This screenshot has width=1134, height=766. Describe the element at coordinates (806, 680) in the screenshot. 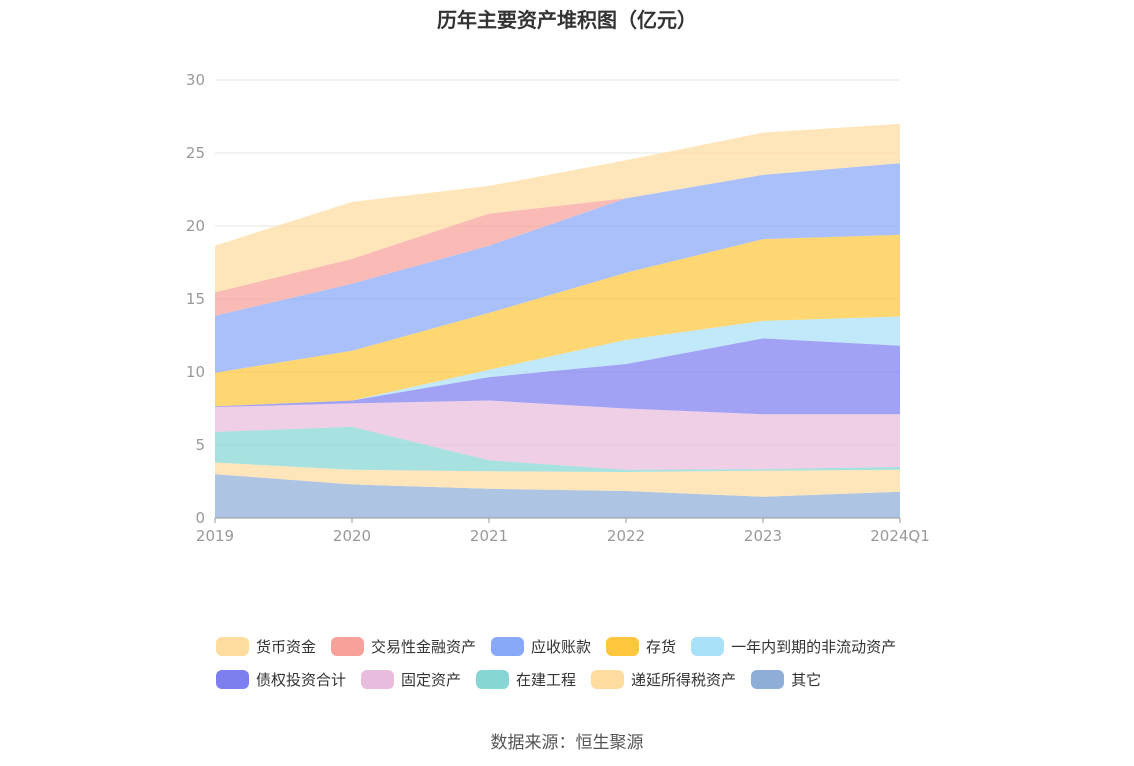

I see `legend-label: 其它` at that location.